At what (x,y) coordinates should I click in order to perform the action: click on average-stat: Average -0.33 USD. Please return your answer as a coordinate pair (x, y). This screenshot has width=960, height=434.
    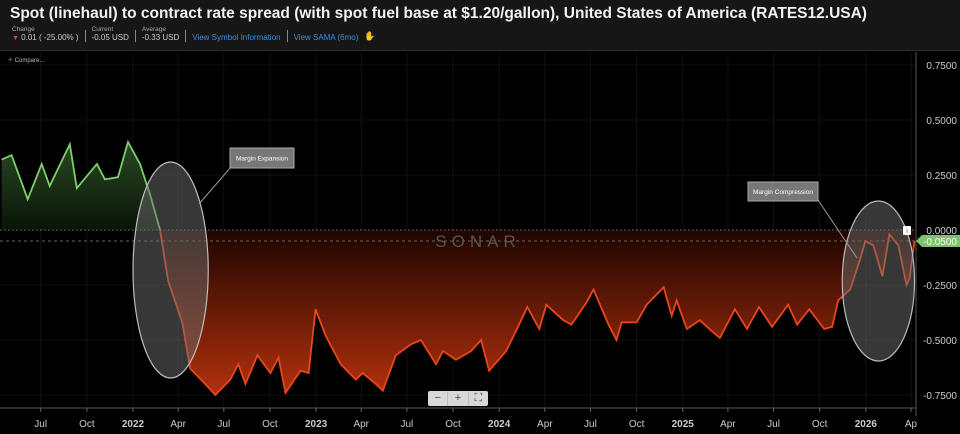
    Looking at the image, I should click on (160, 34).